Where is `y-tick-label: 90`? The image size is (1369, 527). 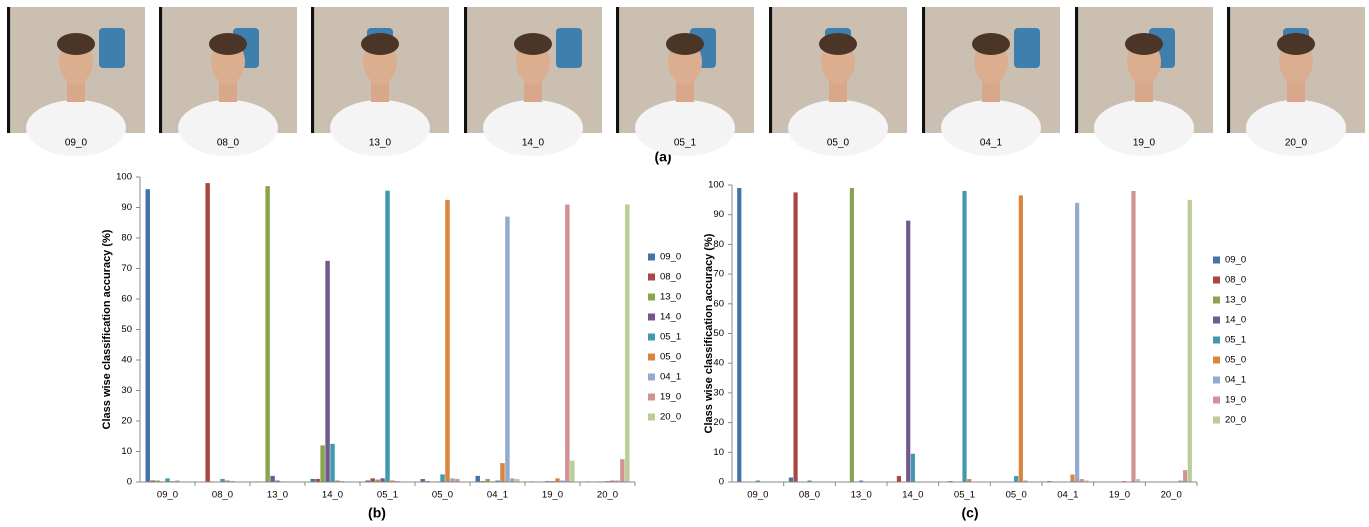 y-tick-label: 90 is located at coordinates (718, 214).